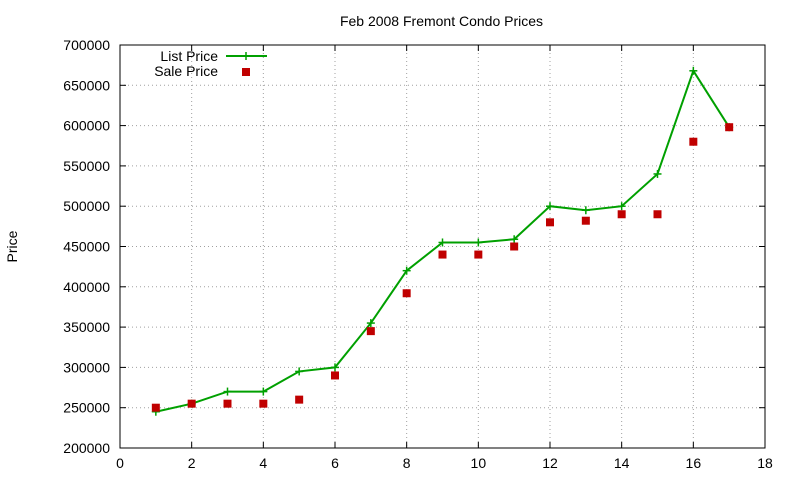 This screenshot has height=480, width=800. What do you see at coordinates (444, 463) in the screenshot?
I see `x-axis-tick-labels: 0 2 4 6 8 10 12 14 16 18` at bounding box center [444, 463].